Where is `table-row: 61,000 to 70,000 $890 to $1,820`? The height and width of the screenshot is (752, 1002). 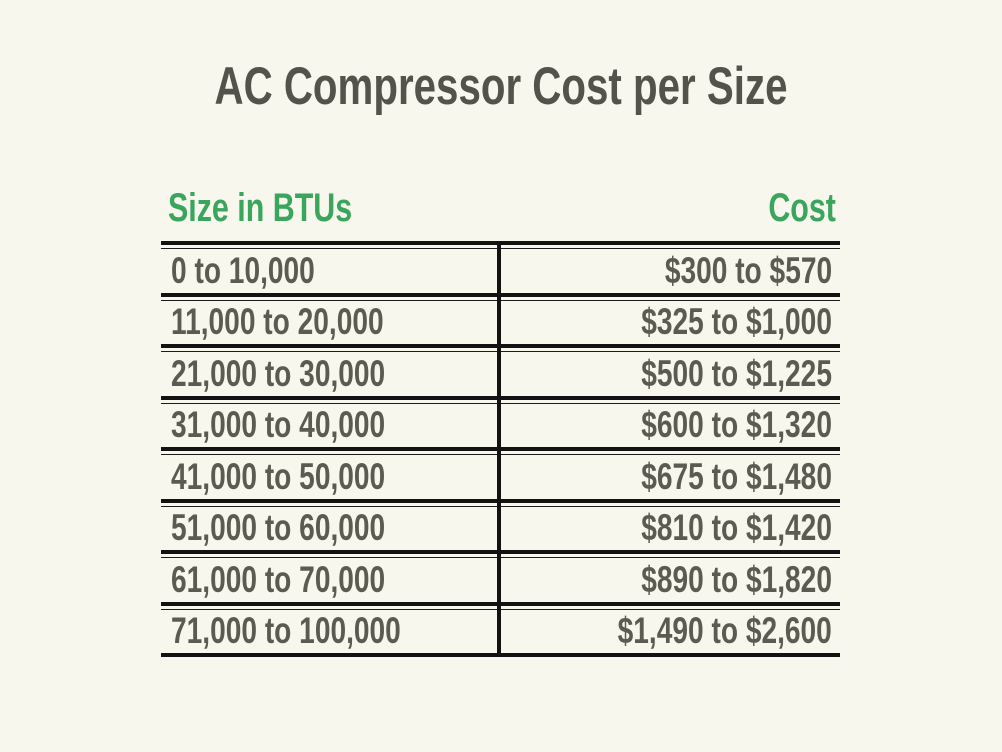
table-row: 61,000 to 70,000 $890 to $1,820 is located at coordinates (500, 580).